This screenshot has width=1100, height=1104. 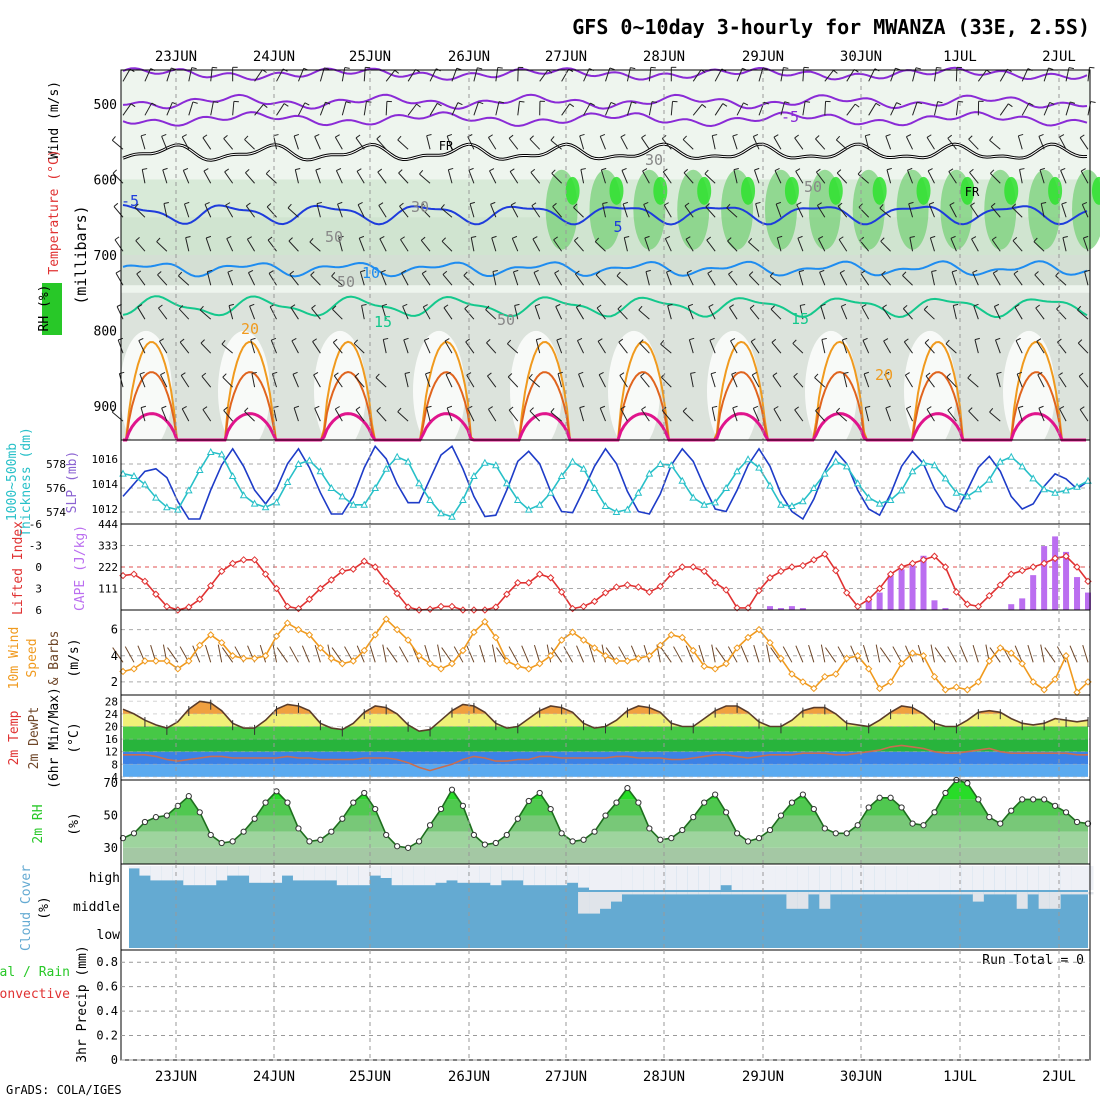 I want to click on temp-band, so click(x=605, y=770).